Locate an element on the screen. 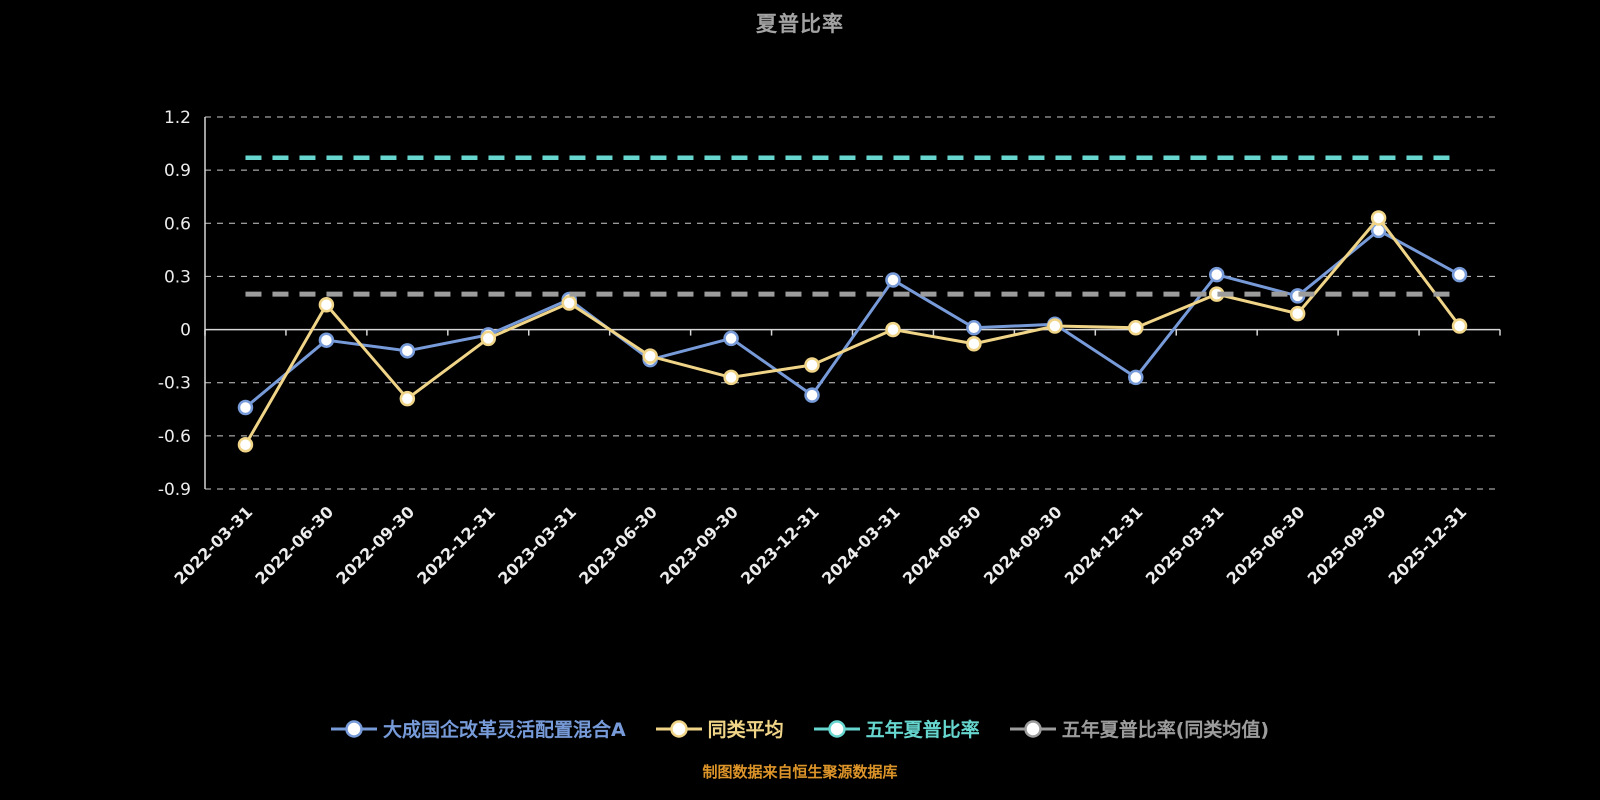 This screenshot has width=1600, height=800. legend-label: 大成国企改革灵活配置混合A is located at coordinates (504, 730).